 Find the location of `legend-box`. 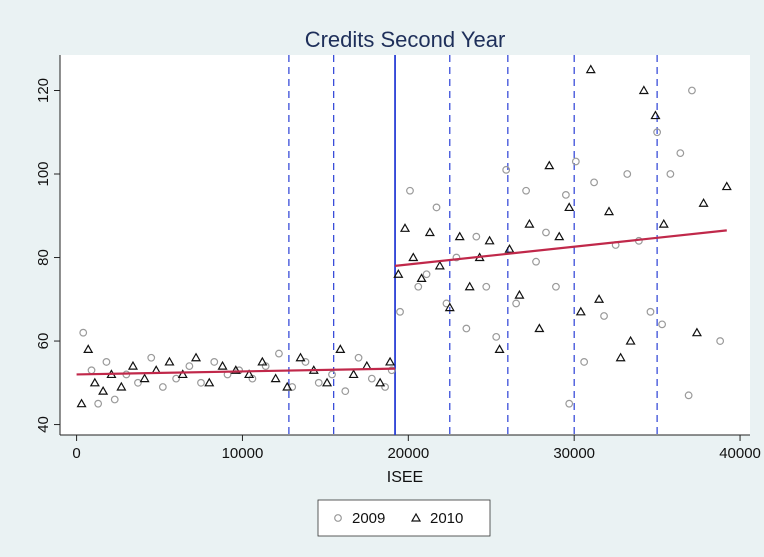

legend-box is located at coordinates (404, 518).